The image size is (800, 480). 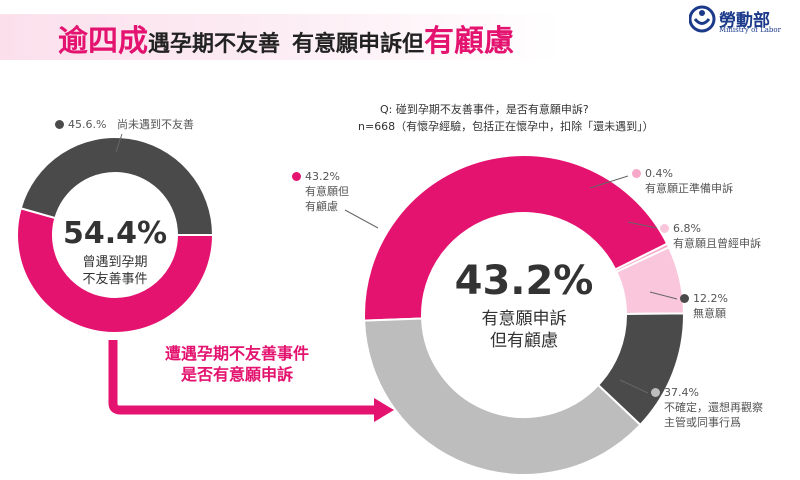 I want to click on left-center-percent: 54.4%, so click(x=115, y=233).